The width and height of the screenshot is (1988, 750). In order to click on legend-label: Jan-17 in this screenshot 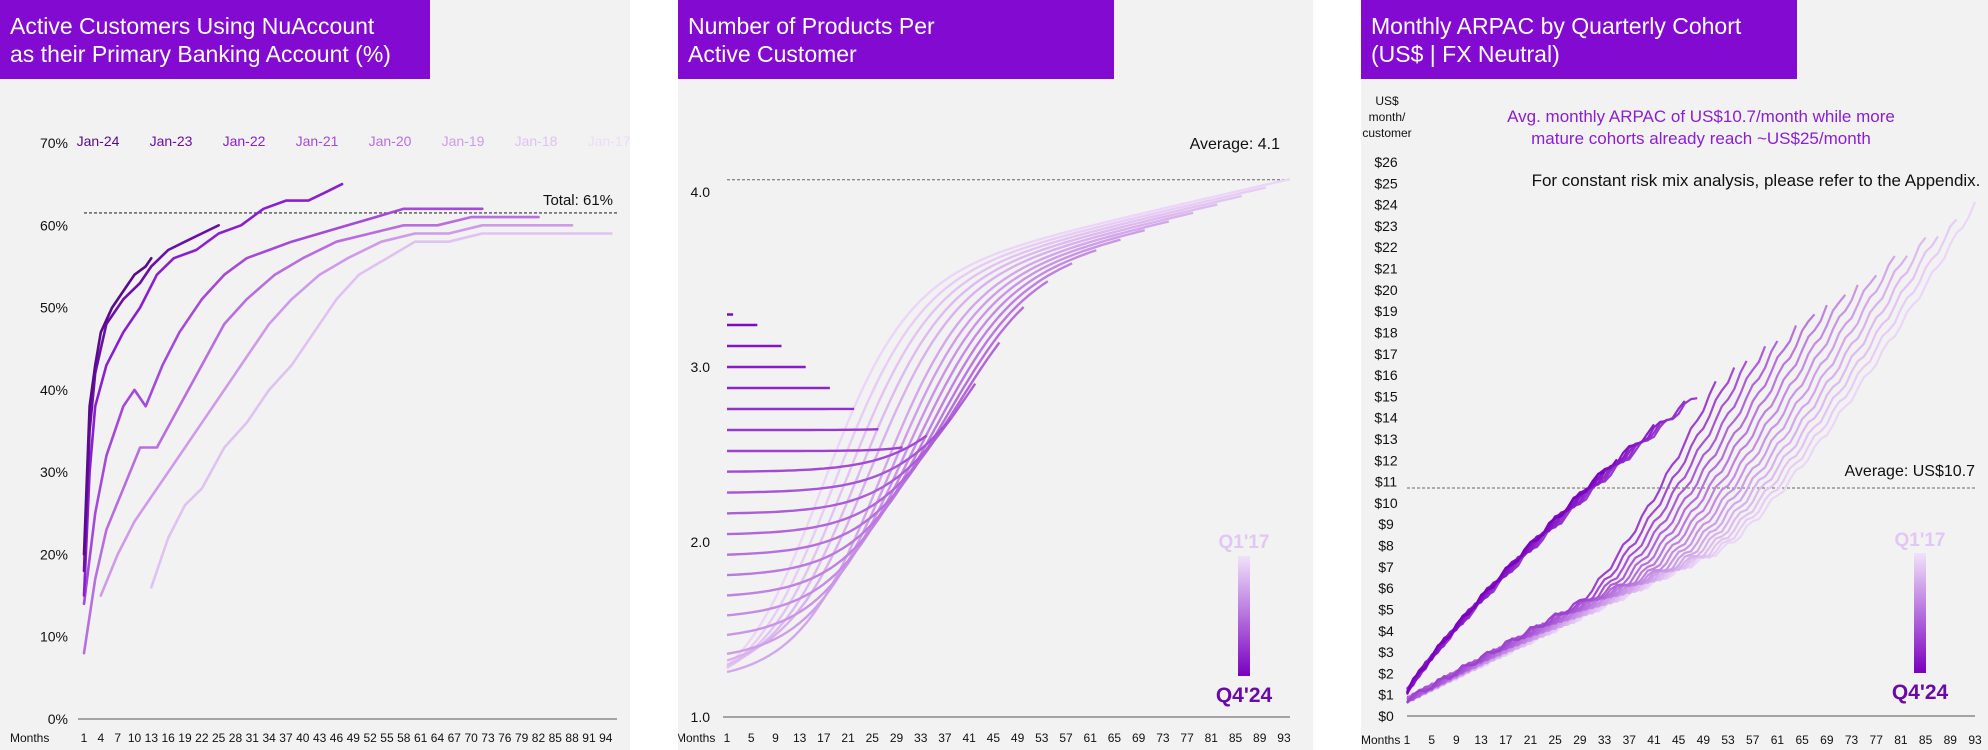, I will do `click(609, 141)`.